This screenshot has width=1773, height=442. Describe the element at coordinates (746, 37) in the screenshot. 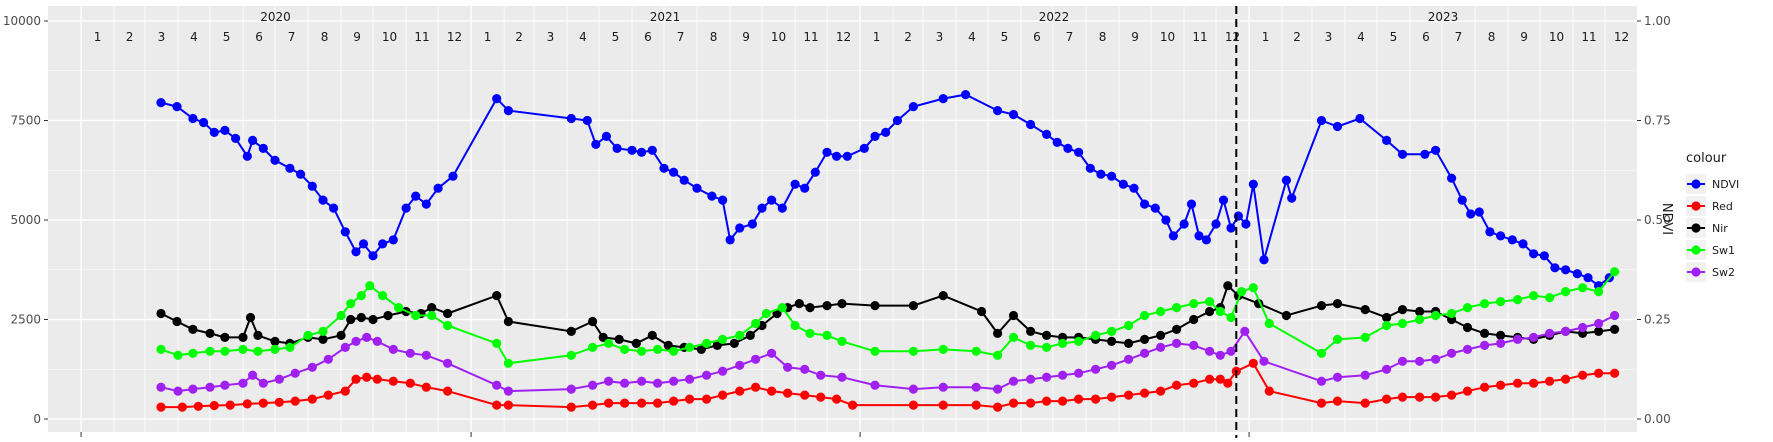

I see `month-label: 9` at that location.